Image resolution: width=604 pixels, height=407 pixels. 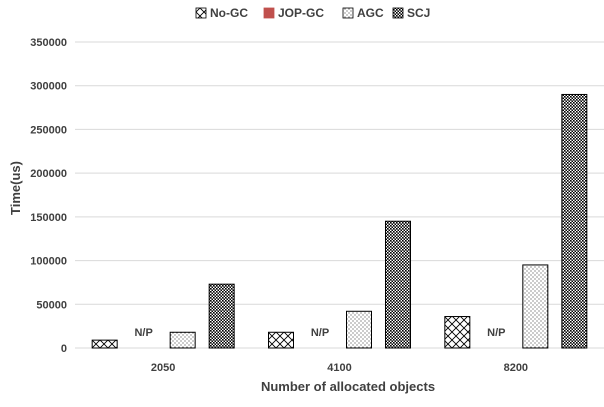 I want to click on y-tick-label: 50000, so click(x=51, y=305).